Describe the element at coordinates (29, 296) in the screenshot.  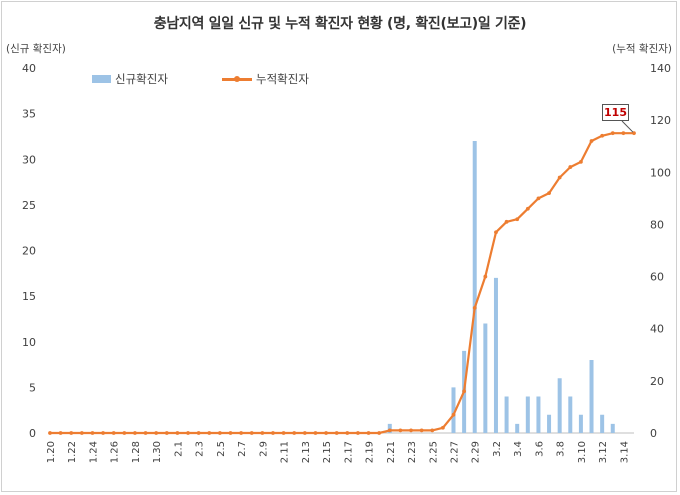
I see `left-tick-label: 15` at that location.